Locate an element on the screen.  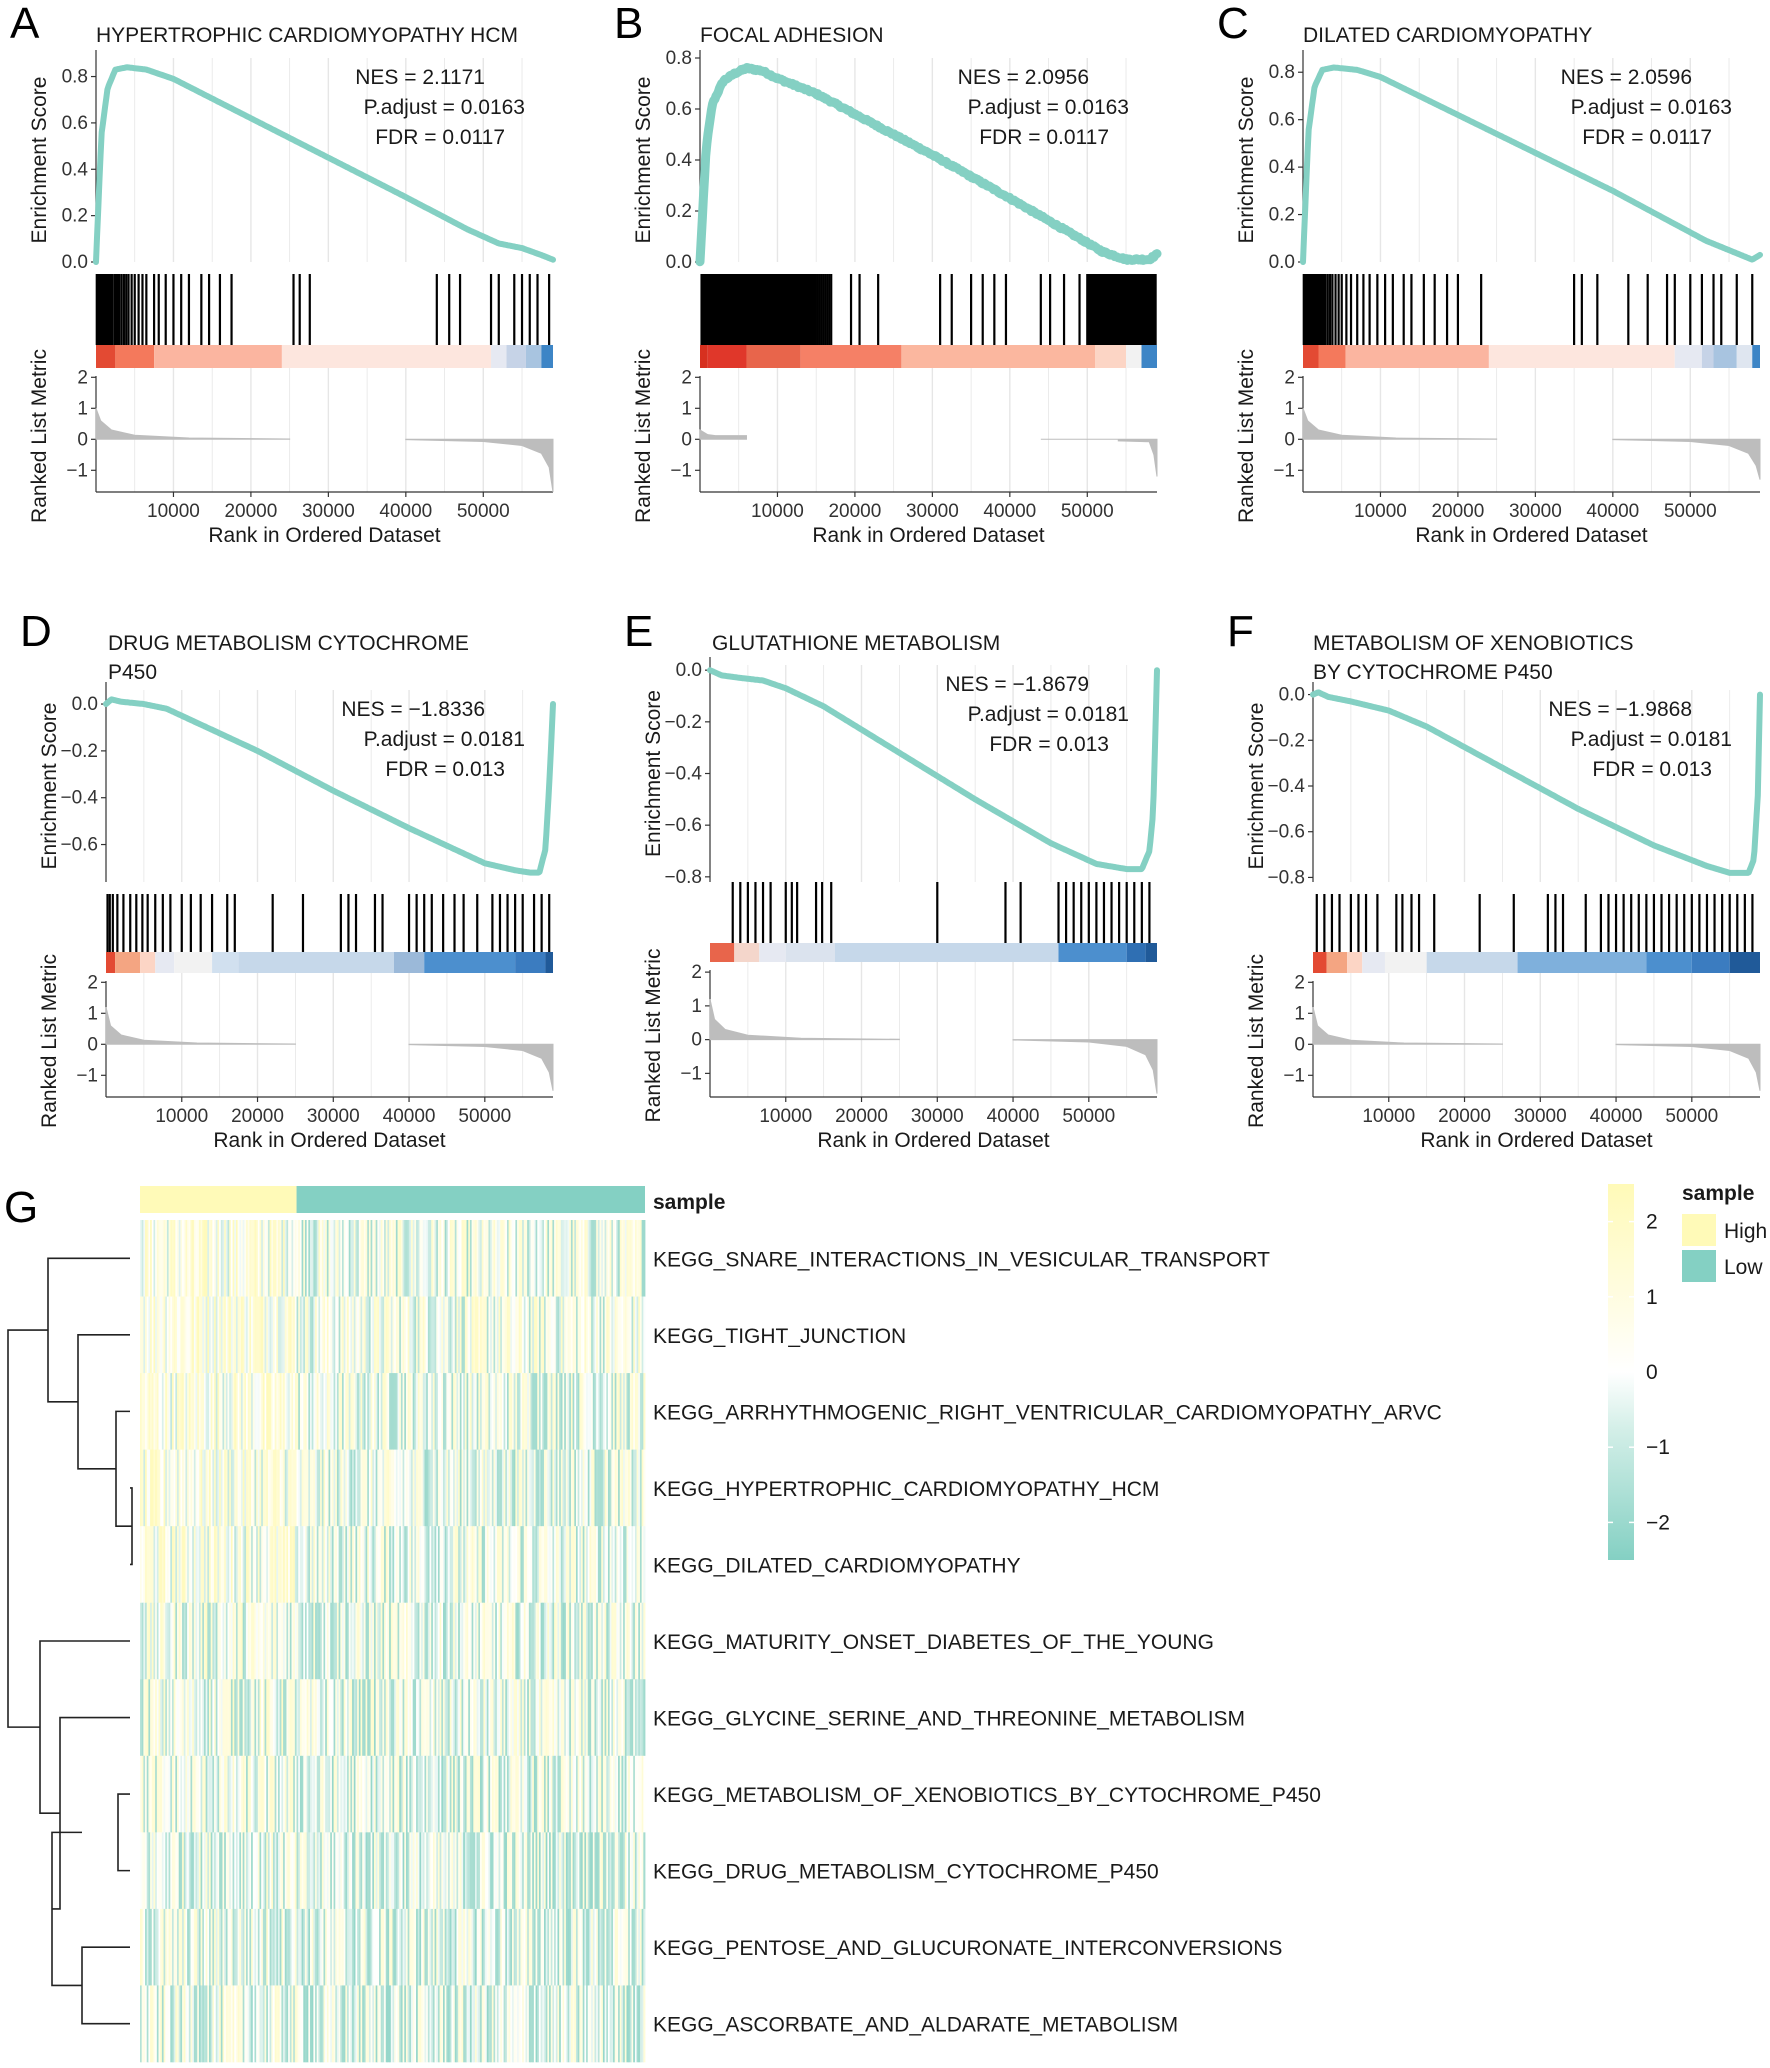
y-tick-label: 0.0 is located at coordinates (689, 670).